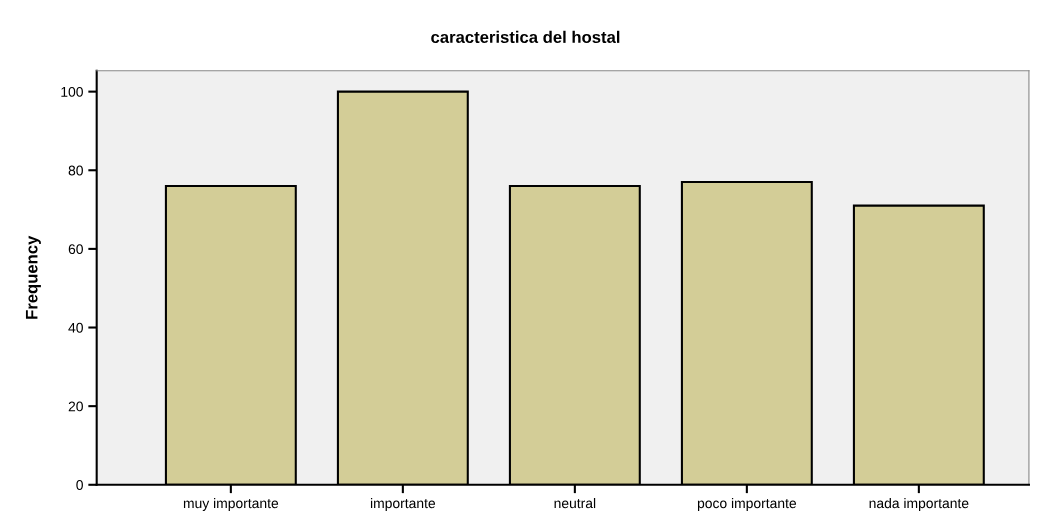 The width and height of the screenshot is (1051, 513). I want to click on y-tick-label: 80, so click(75, 170).